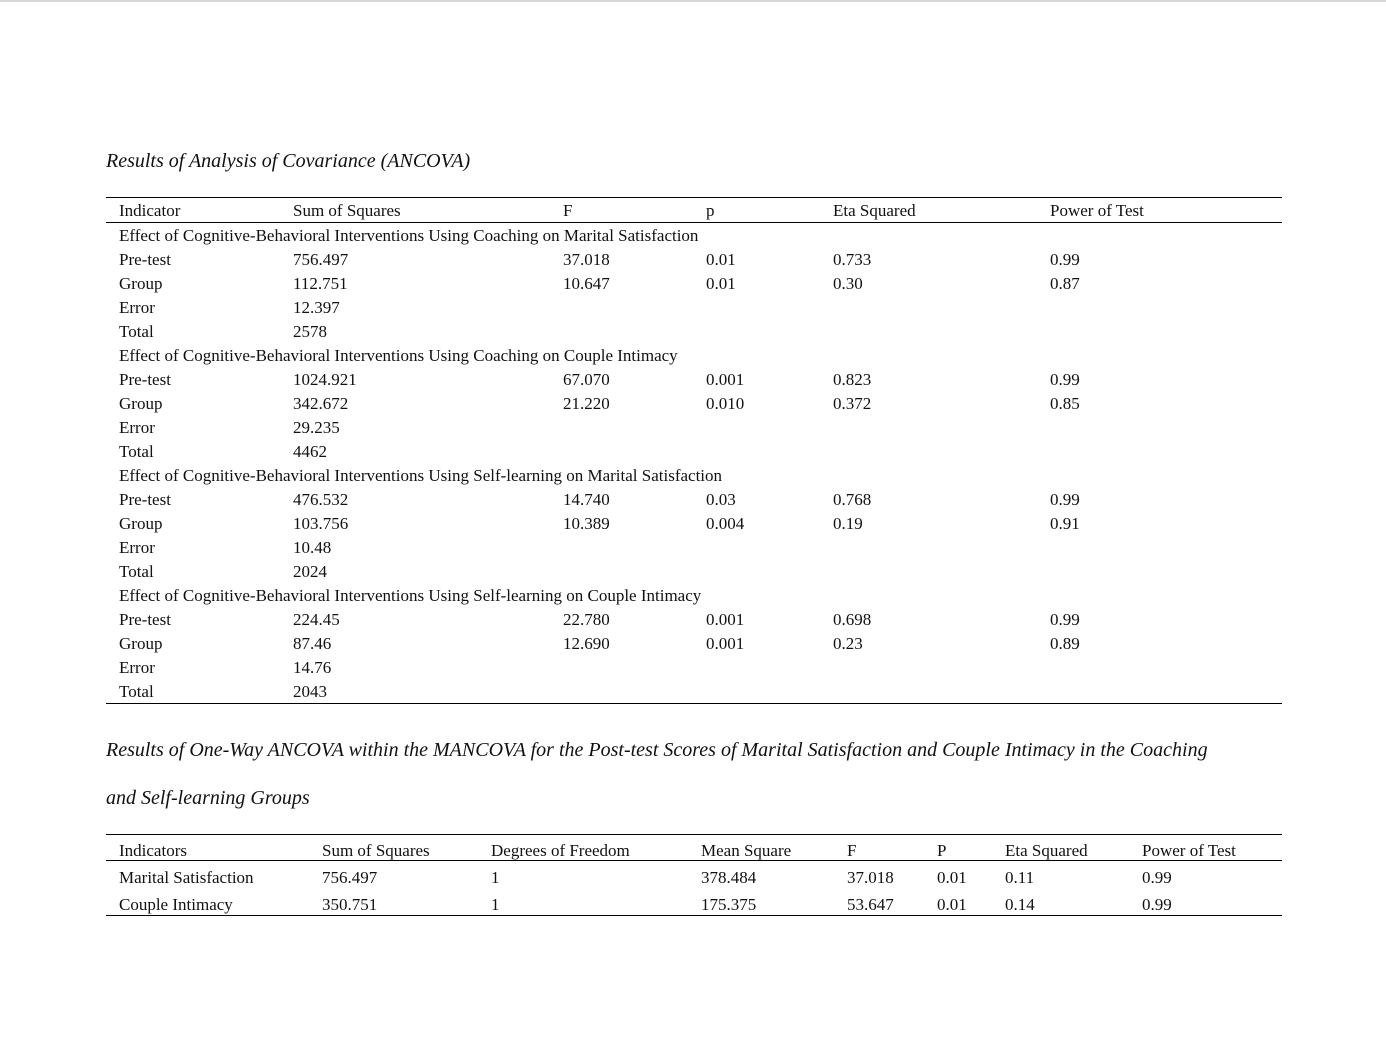 The image size is (1386, 1053). Describe the element at coordinates (312, 547) in the screenshot. I see `cell-sum-of-squares: 10.48` at that location.